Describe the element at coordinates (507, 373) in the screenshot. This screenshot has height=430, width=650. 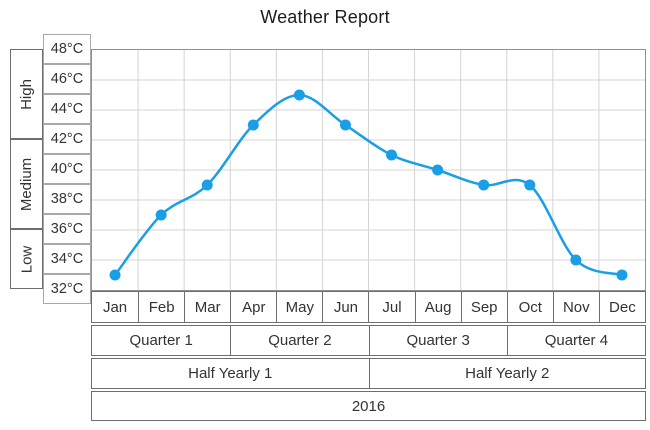
I see `halfyear-cell: Half Yearly 2` at that location.